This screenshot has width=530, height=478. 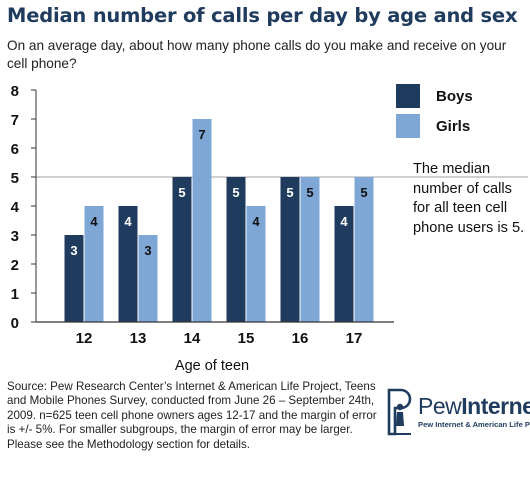 I want to click on legend-swatch-girls, so click(x=408, y=126).